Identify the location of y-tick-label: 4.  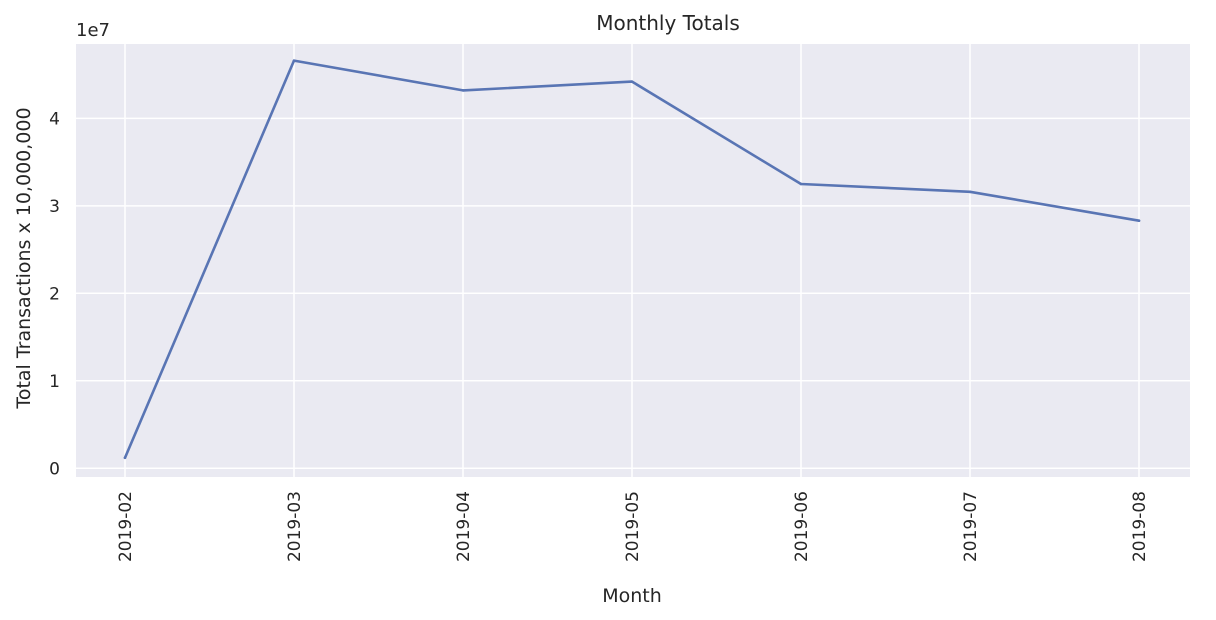
(54, 119).